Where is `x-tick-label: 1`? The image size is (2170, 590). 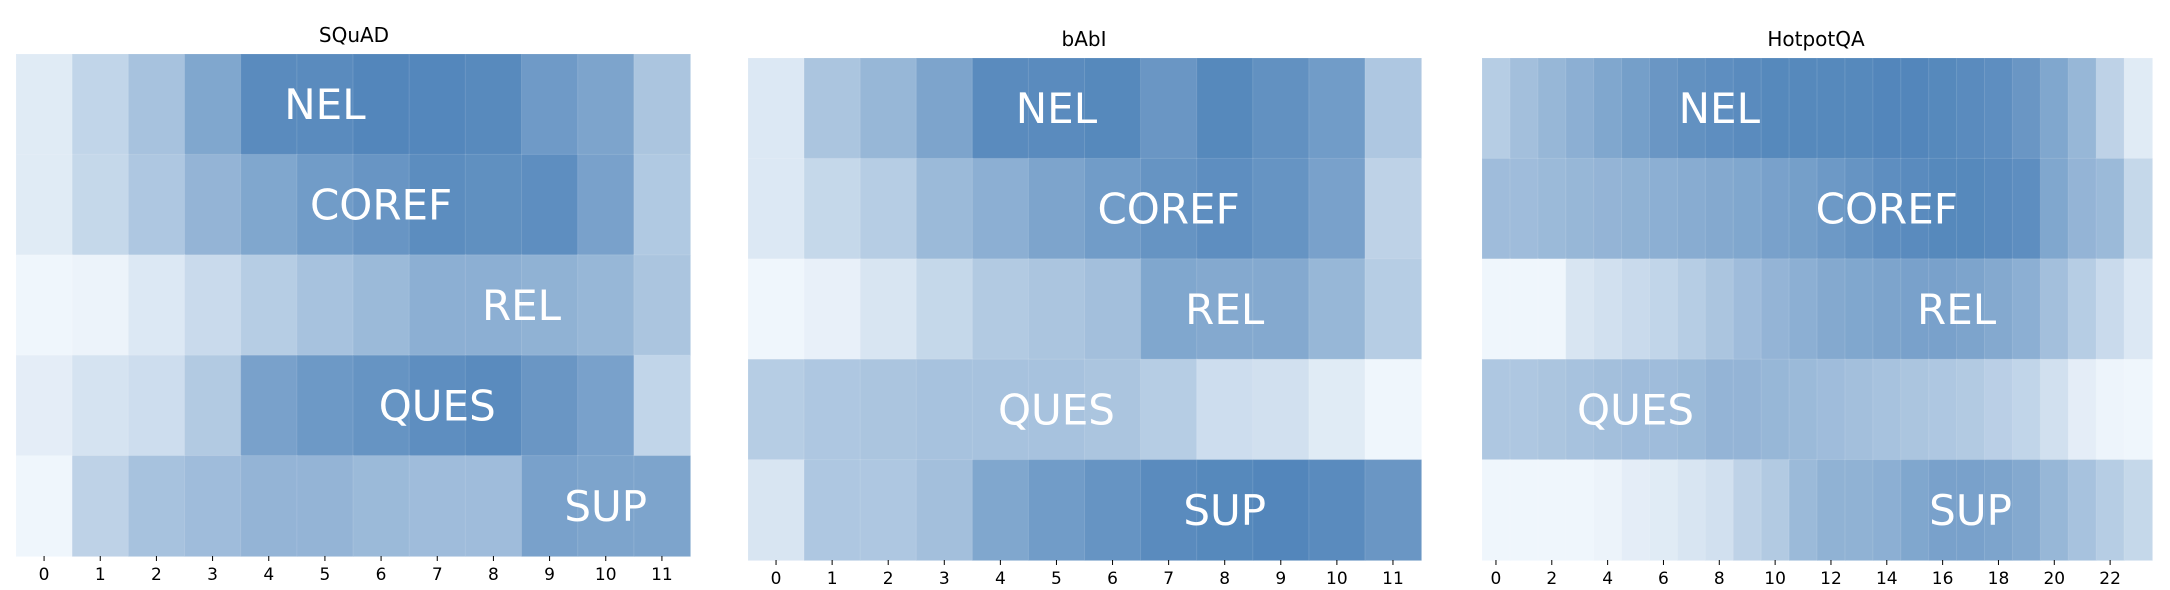 x-tick-label: 1 is located at coordinates (832, 579).